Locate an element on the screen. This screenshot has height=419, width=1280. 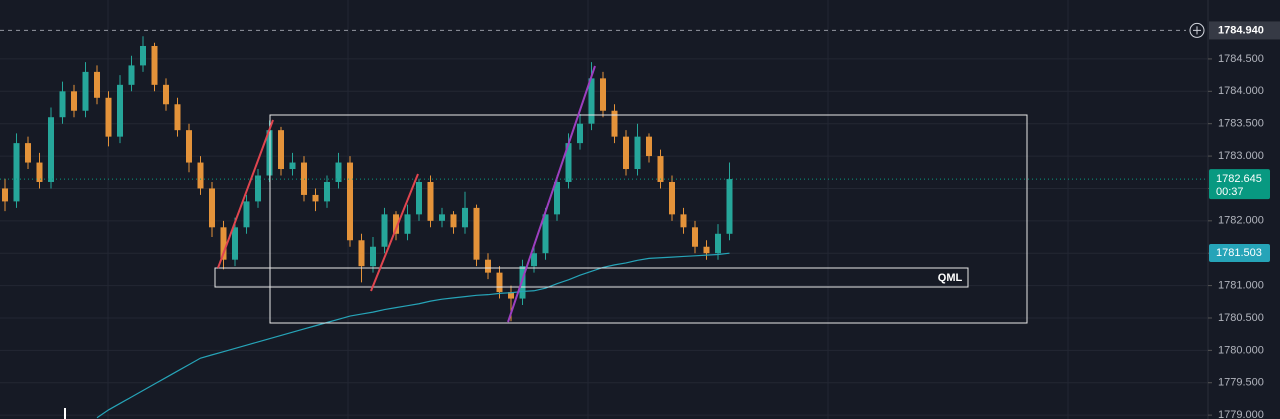
y-tick-label: 1783.000 is located at coordinates (1241, 156).